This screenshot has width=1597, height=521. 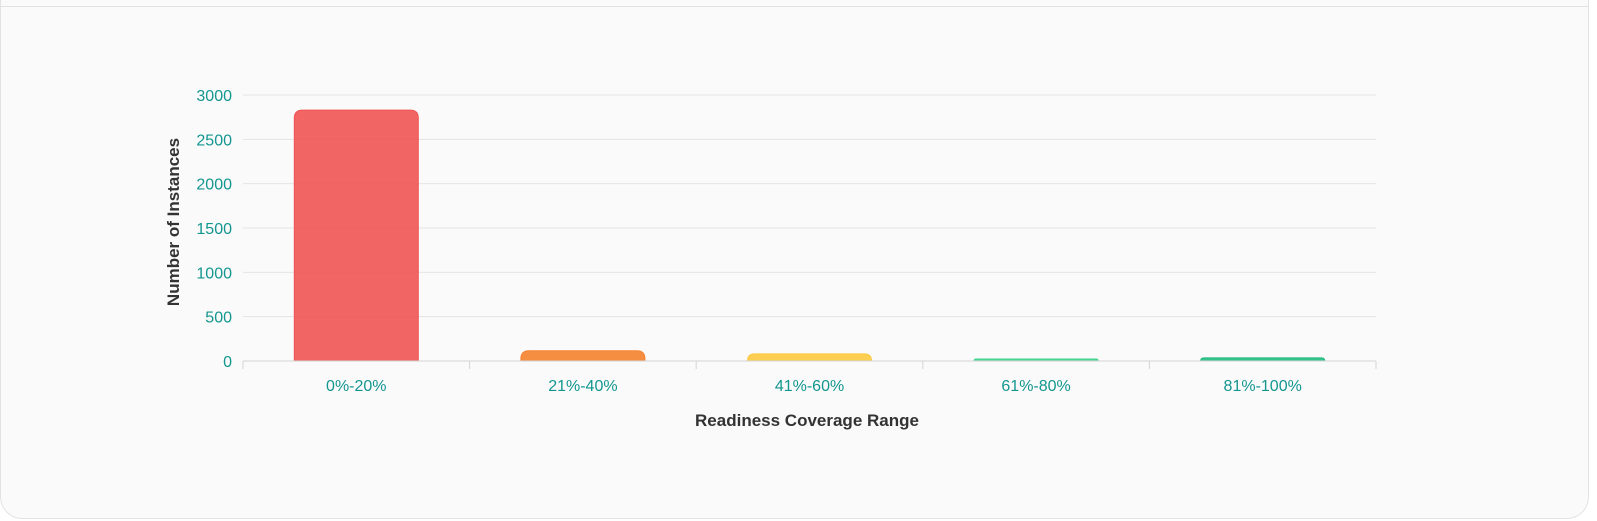 What do you see at coordinates (214, 185) in the screenshot?
I see `y-tick-label: 2000` at bounding box center [214, 185].